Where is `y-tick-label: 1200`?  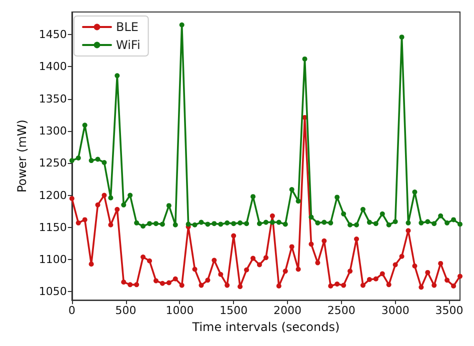
y-tick-label: 1200 is located at coordinates (52, 195).